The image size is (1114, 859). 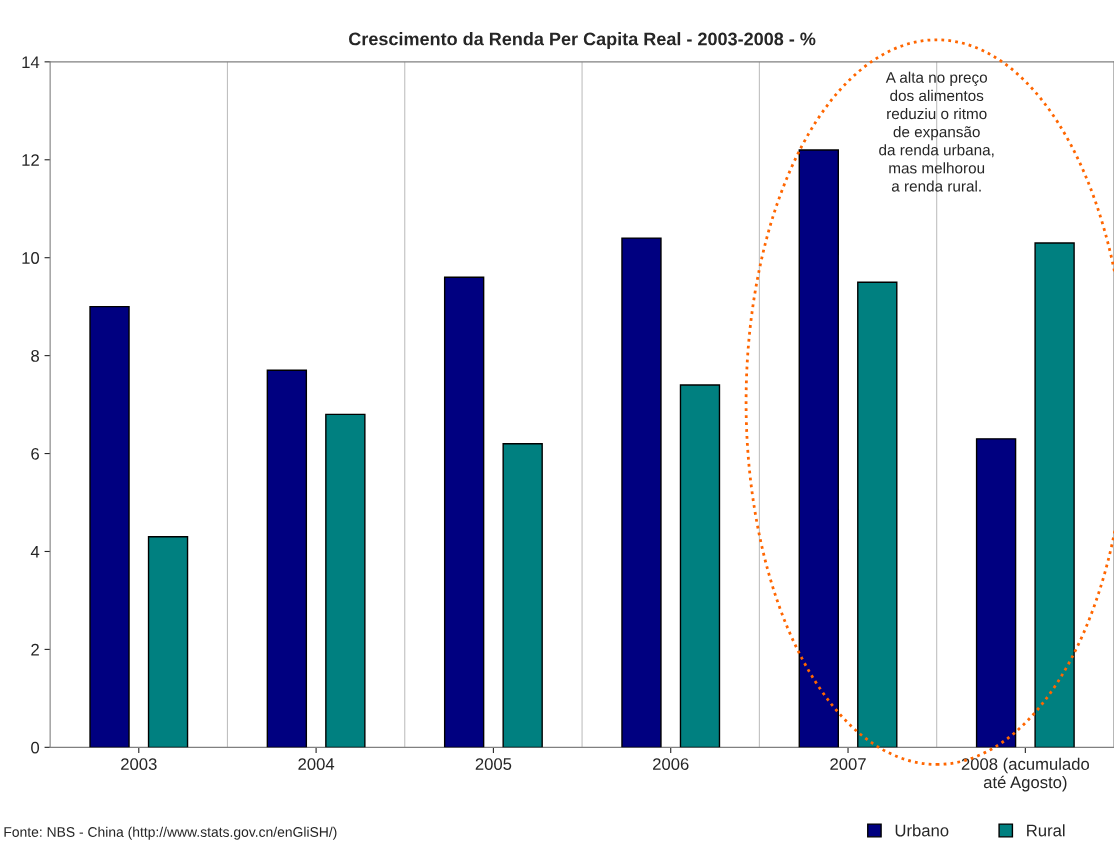 What do you see at coordinates (582, 40) in the screenshot?
I see `chart-title: Crescimento da Renda Per Capita Real - 2003-2008 - %` at bounding box center [582, 40].